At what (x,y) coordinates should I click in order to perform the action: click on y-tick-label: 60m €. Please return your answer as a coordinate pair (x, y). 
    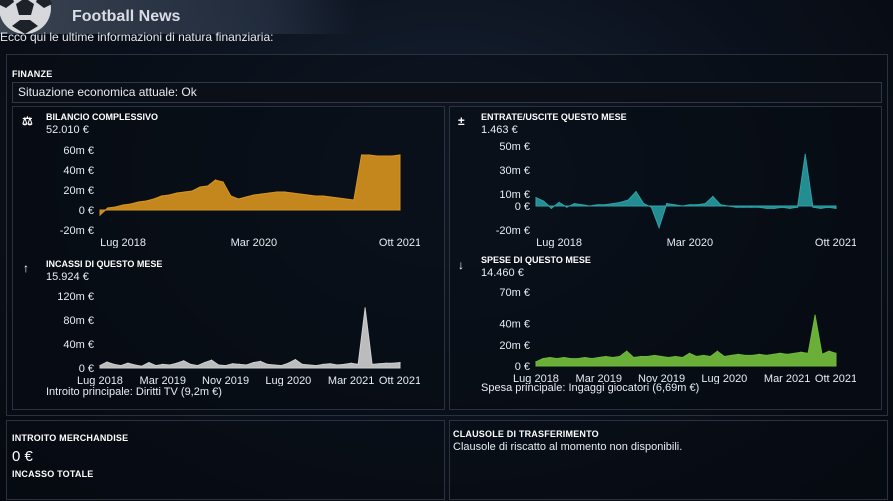
    Looking at the image, I should click on (78, 151).